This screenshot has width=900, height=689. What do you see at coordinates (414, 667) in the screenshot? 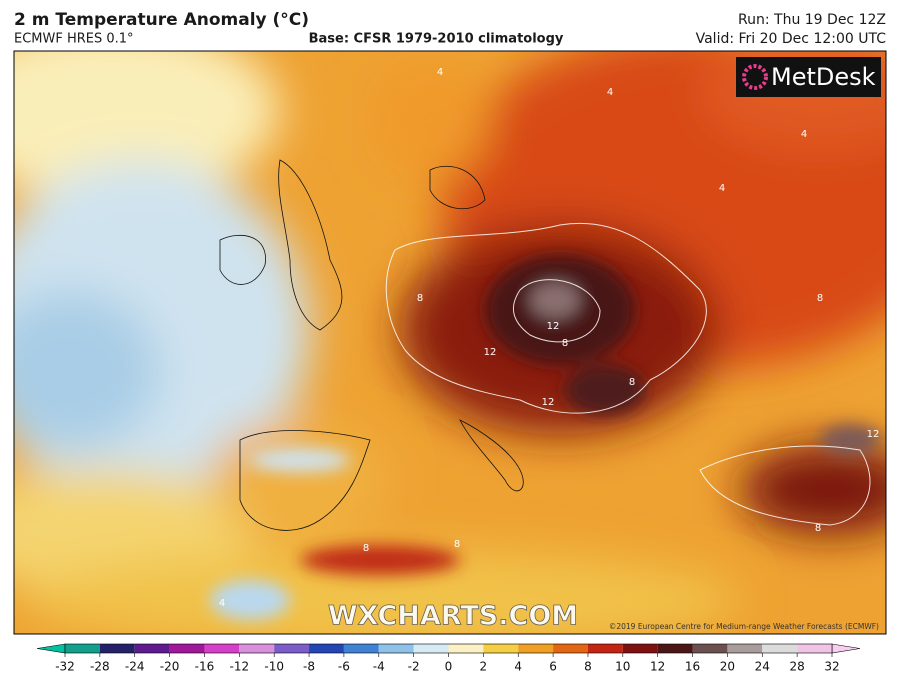
I see `colorbar-tick-label: -2` at bounding box center [414, 667].